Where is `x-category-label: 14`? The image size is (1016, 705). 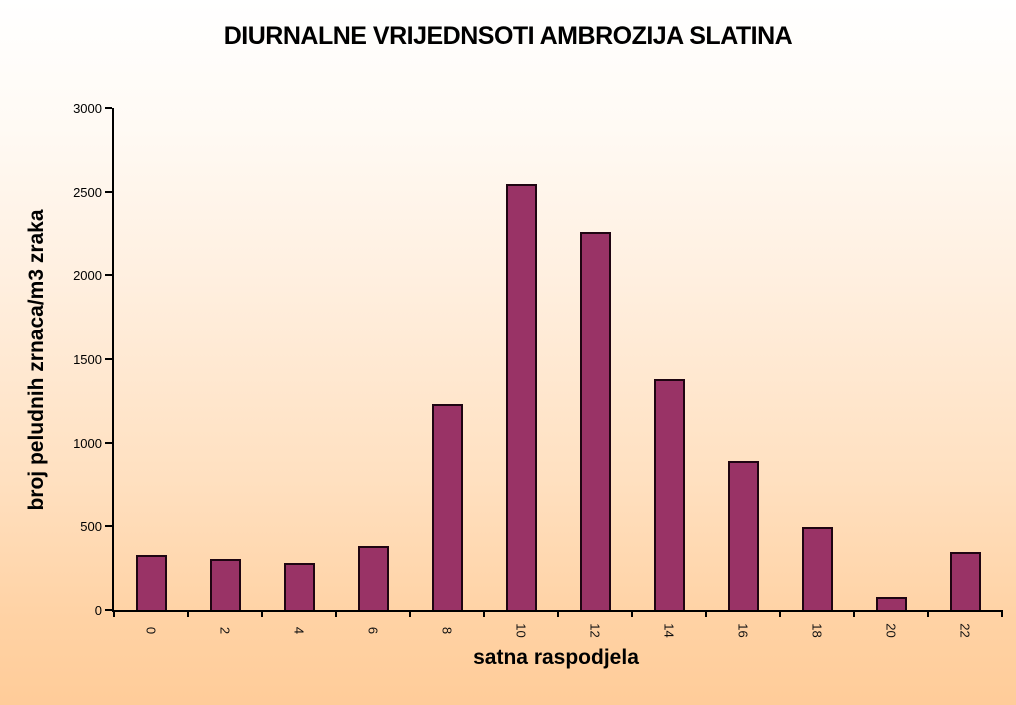 x-category-label: 14 is located at coordinates (669, 630).